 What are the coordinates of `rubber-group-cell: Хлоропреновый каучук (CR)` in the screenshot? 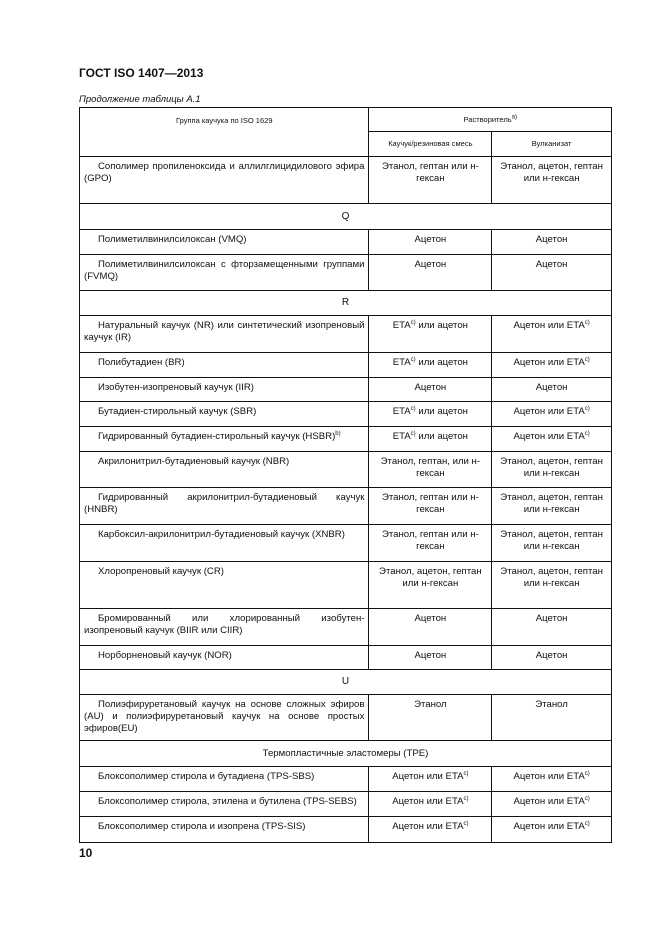 It's located at (224, 585).